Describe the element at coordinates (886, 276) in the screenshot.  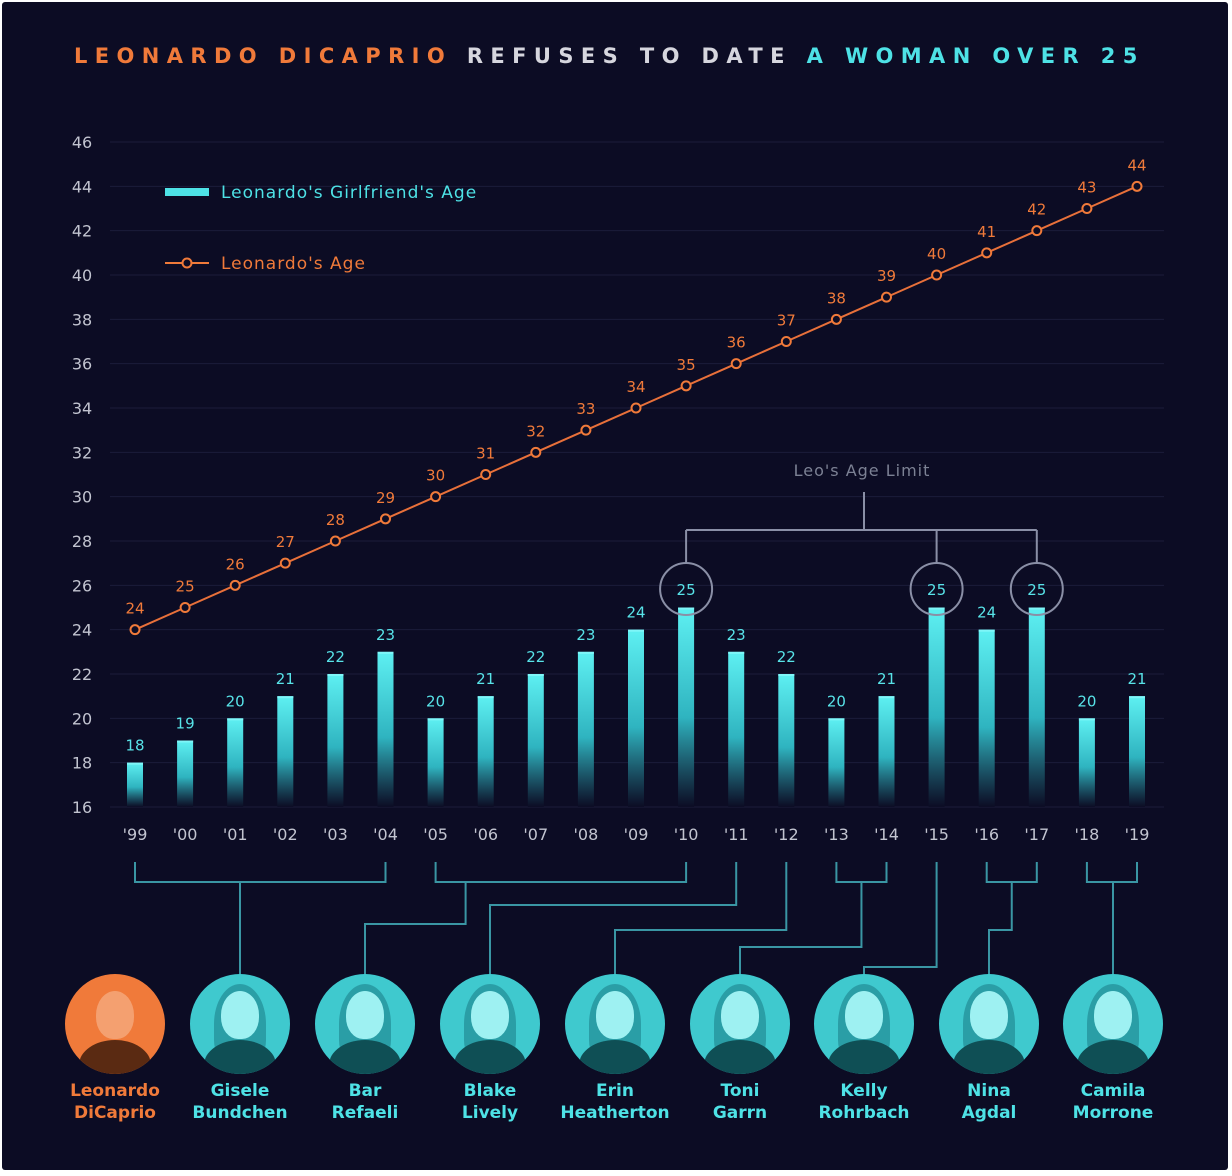
I see `leo-age-label: 39` at that location.